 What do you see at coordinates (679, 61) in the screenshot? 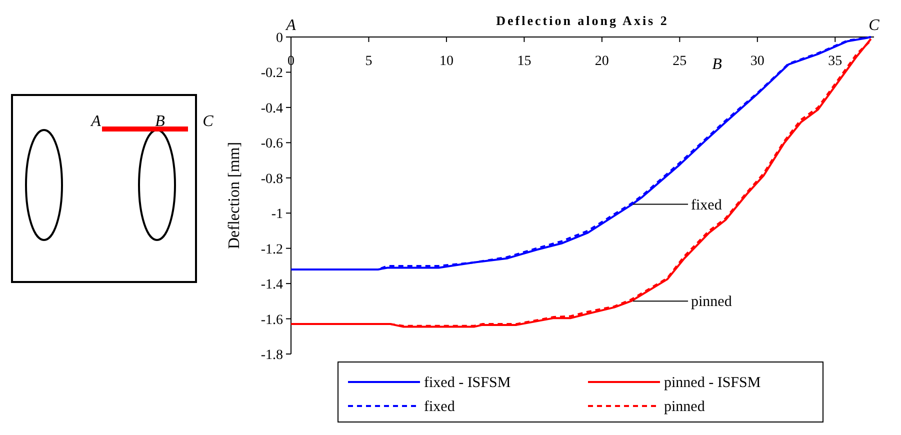
I see `x-tick-label: 25` at bounding box center [679, 61].